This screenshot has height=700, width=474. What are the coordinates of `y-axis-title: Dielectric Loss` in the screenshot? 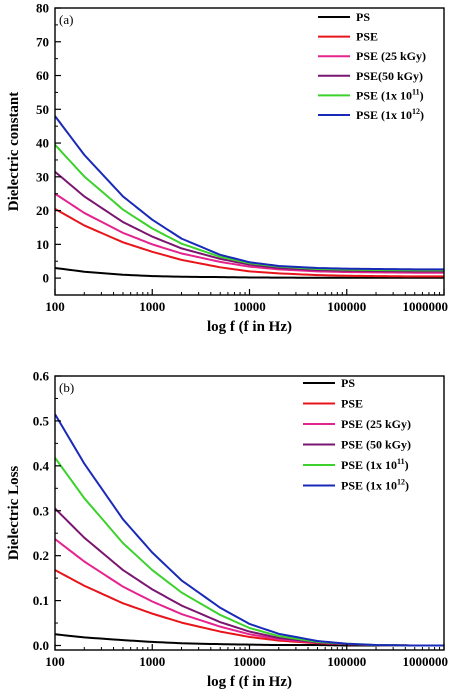 It's located at (14, 513).